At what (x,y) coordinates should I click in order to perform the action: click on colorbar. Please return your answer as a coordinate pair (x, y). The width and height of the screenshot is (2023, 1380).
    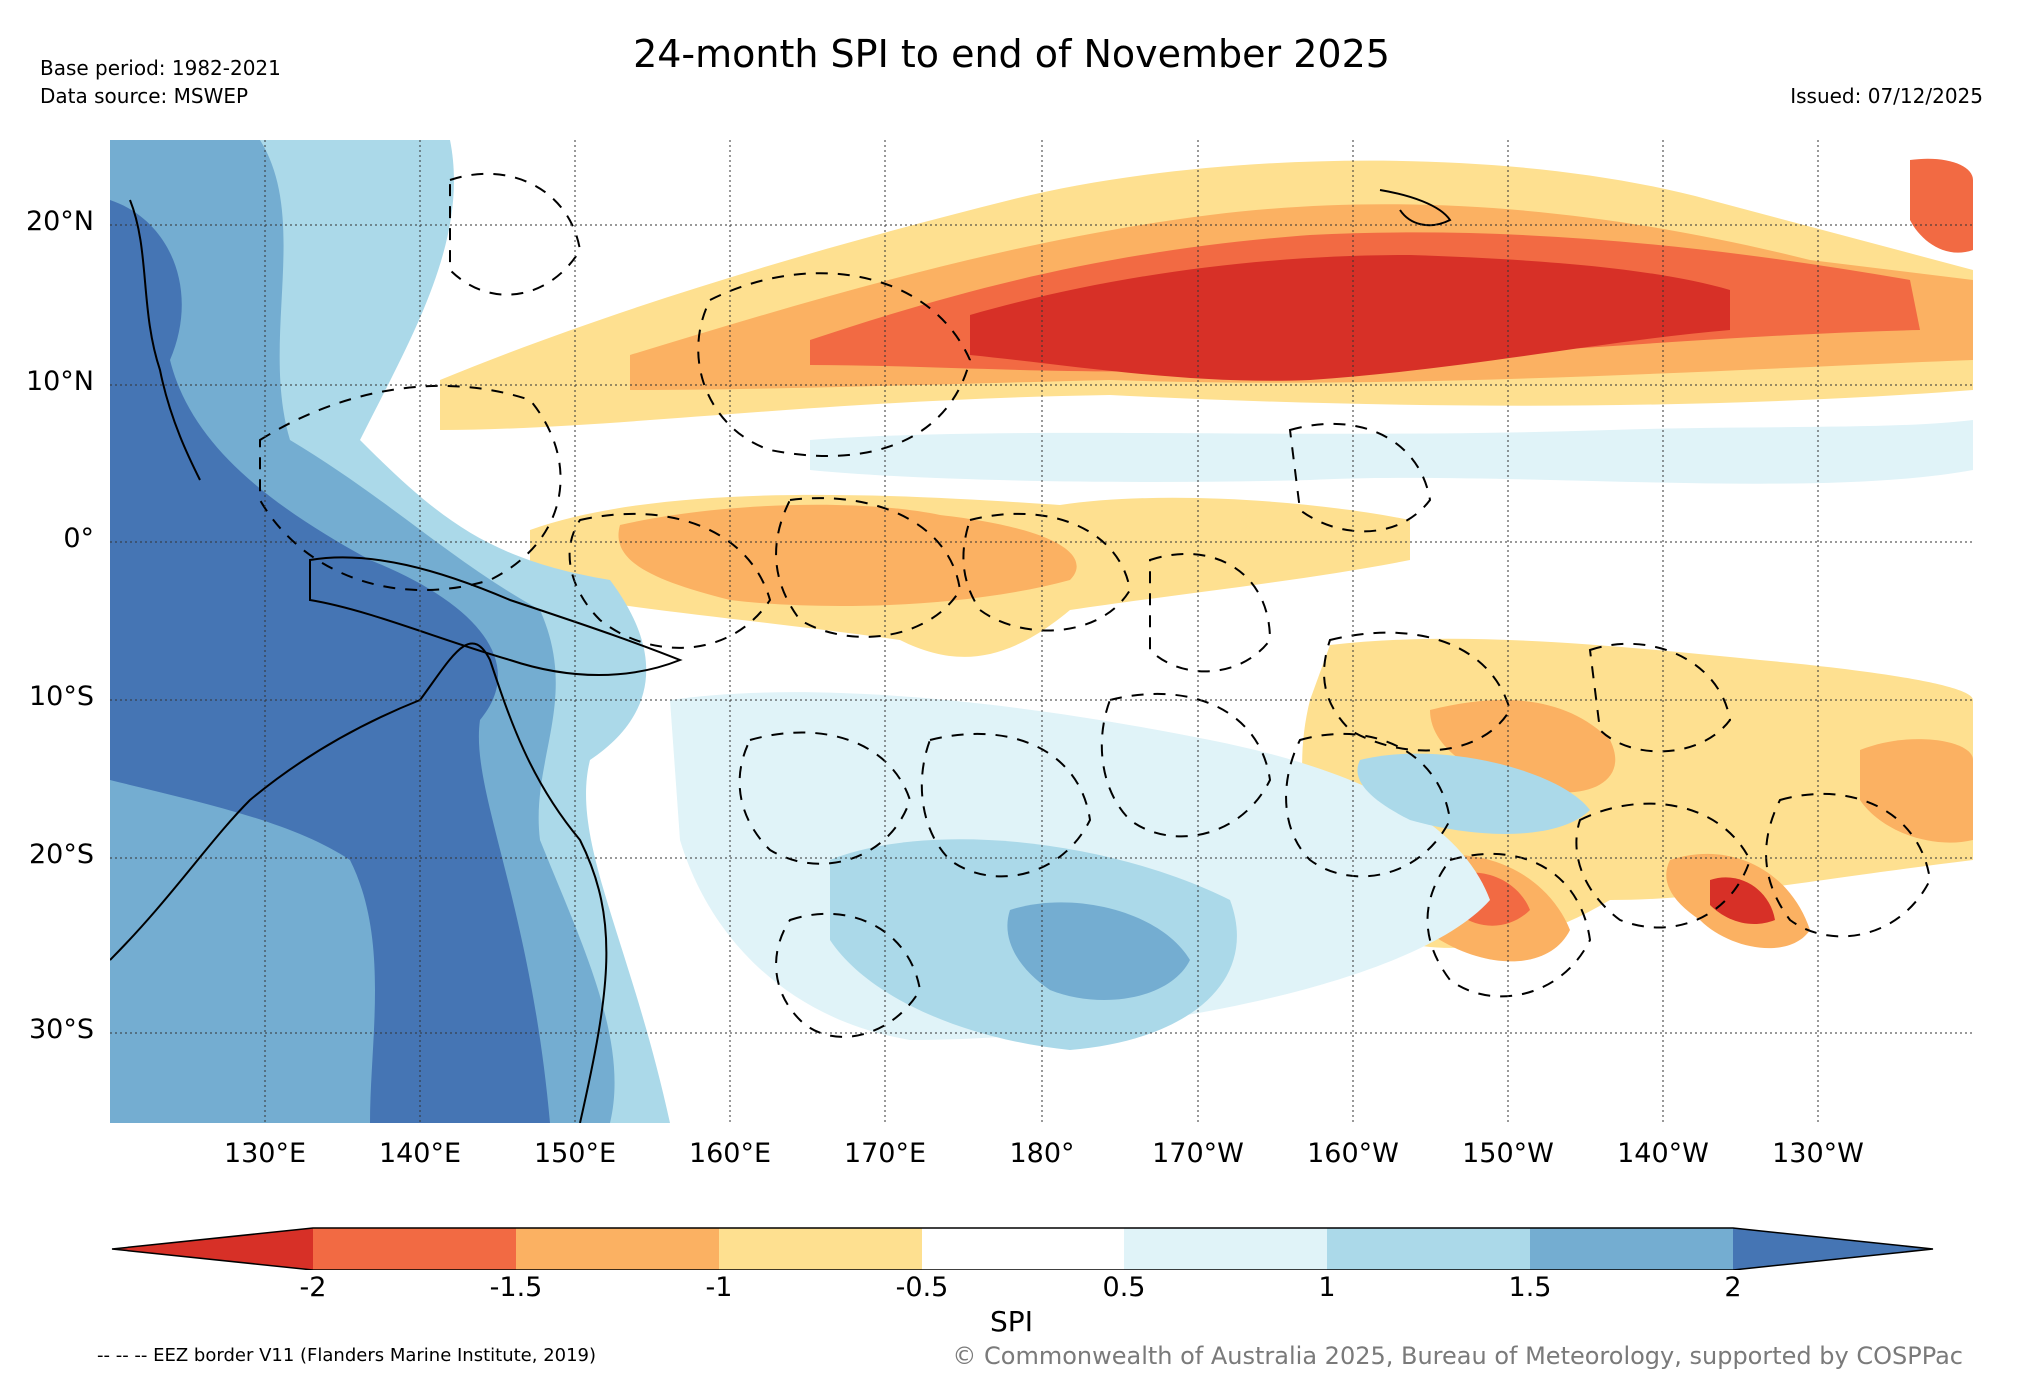
    Looking at the image, I should click on (1022, 1248).